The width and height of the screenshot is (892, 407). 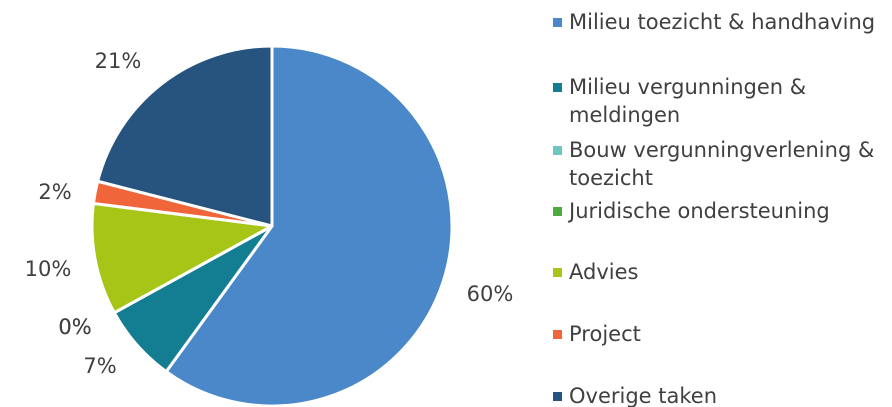 I want to click on legend-label: Milieu toezicht & handhaving, so click(x=722, y=22).